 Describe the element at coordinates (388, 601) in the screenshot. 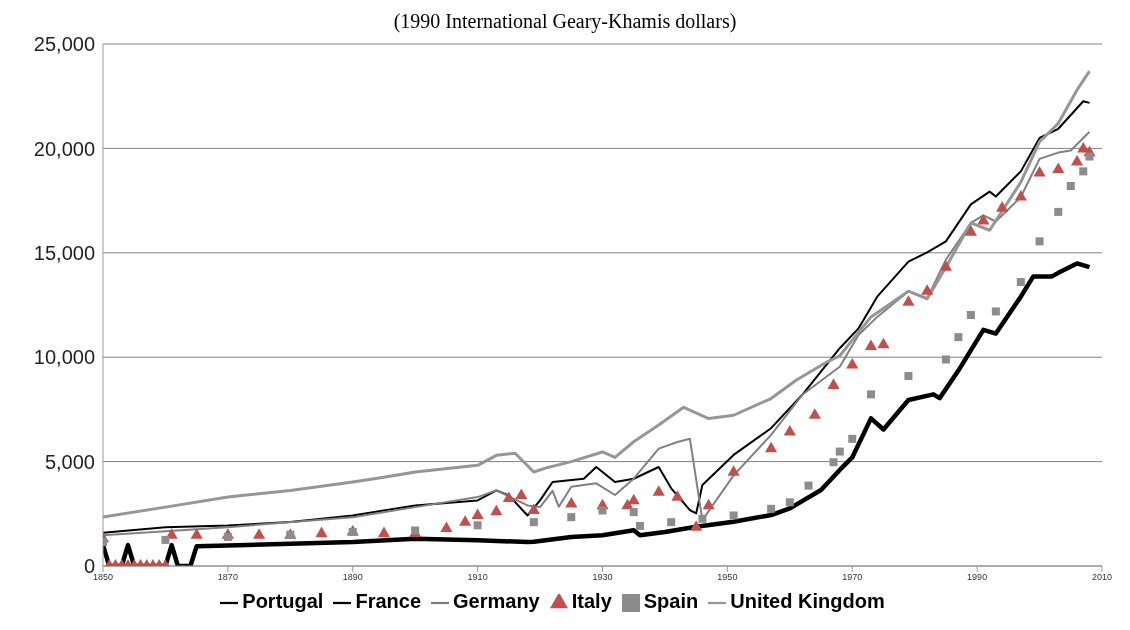

I see `legend-label: France` at that location.